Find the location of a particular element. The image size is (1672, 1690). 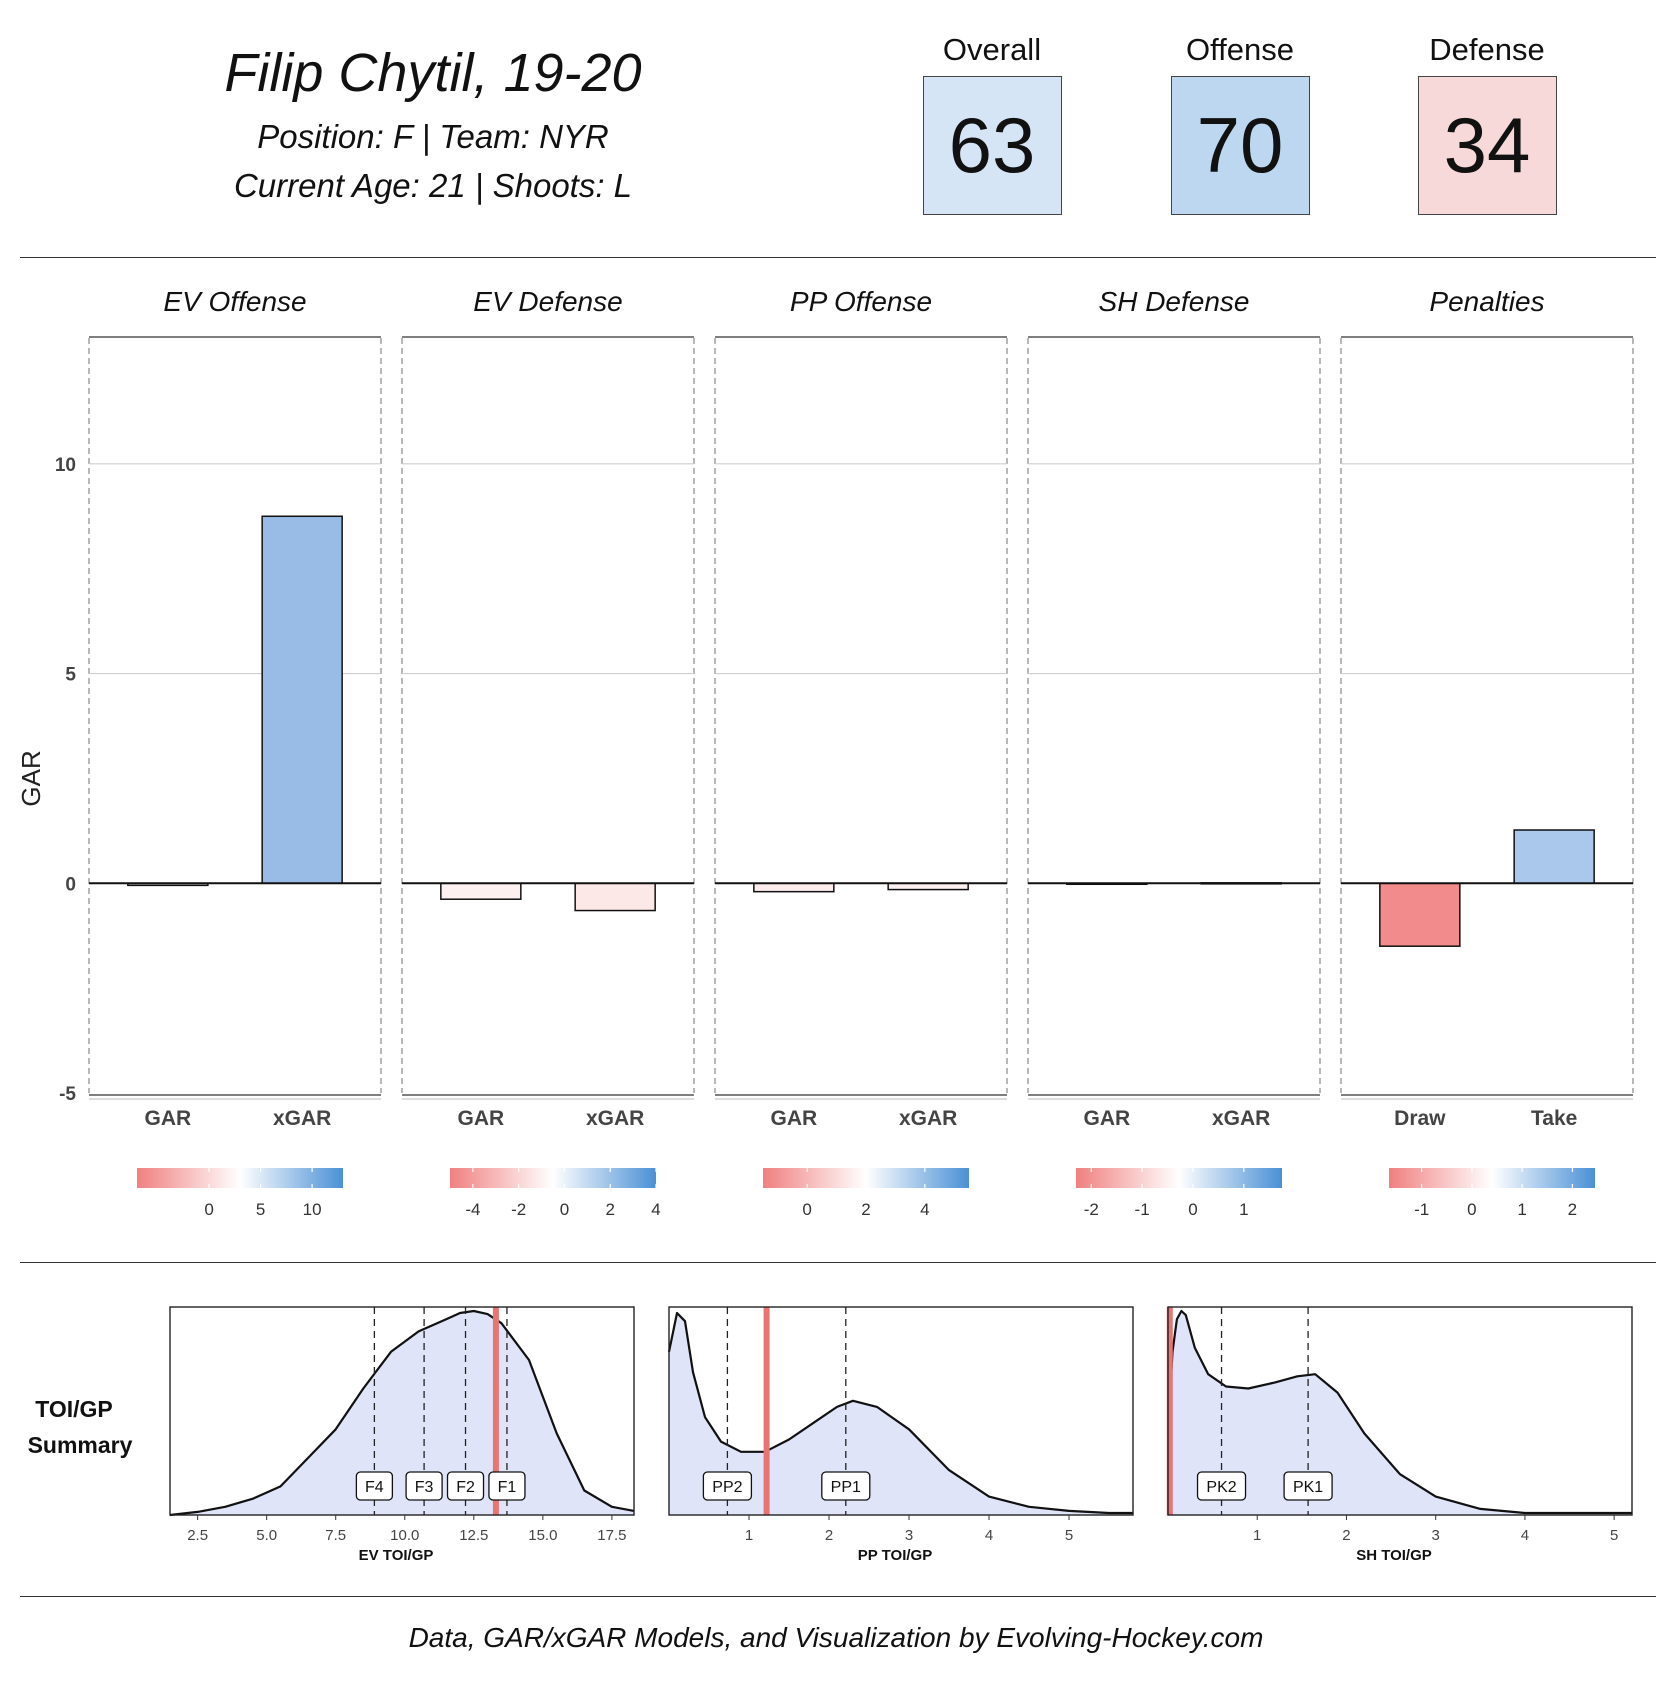

x-tick-label: 7.5 is located at coordinates (335, 1535).